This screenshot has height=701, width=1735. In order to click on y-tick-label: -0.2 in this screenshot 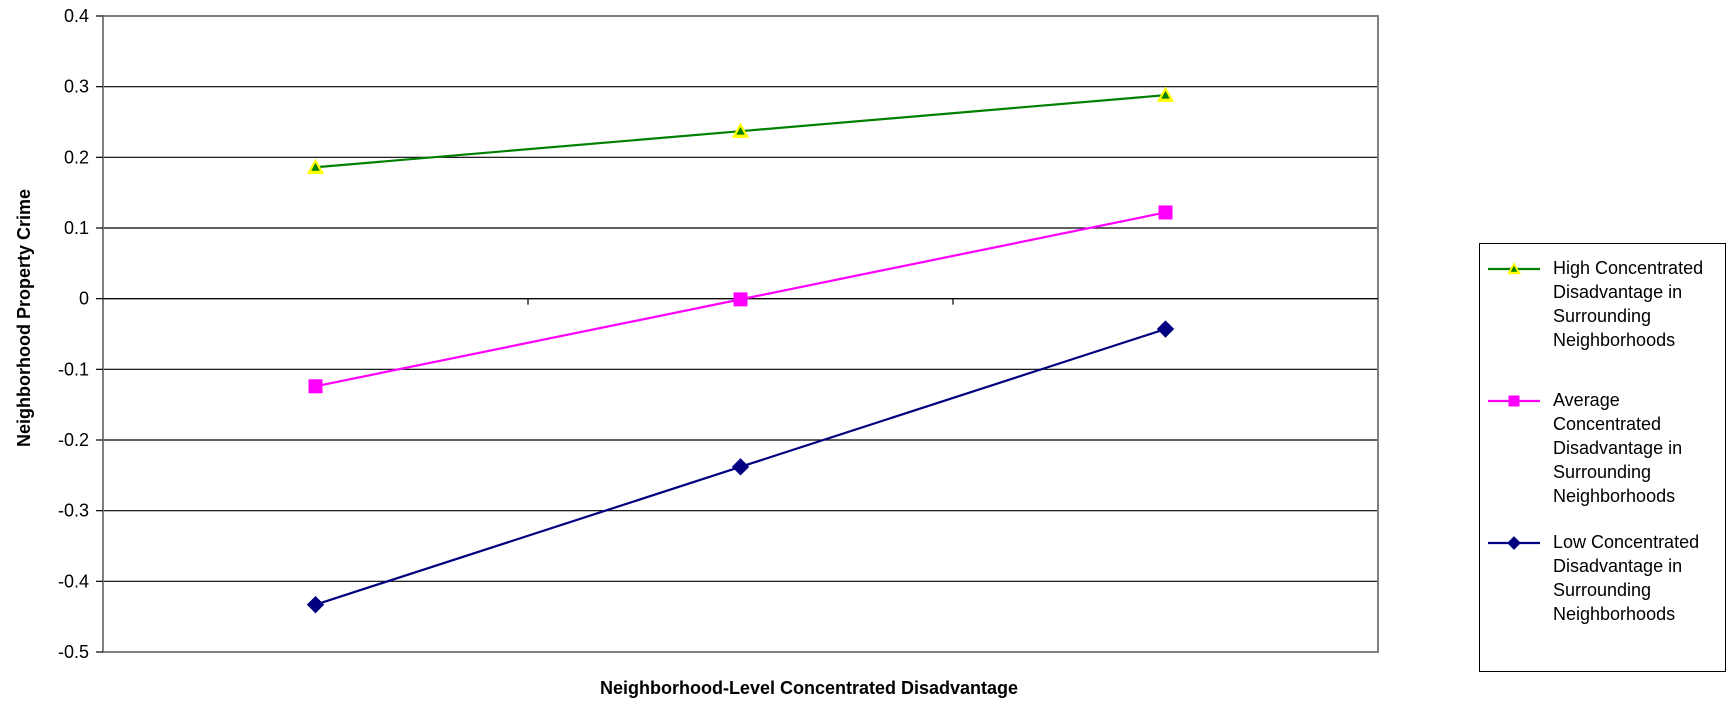, I will do `click(73, 440)`.